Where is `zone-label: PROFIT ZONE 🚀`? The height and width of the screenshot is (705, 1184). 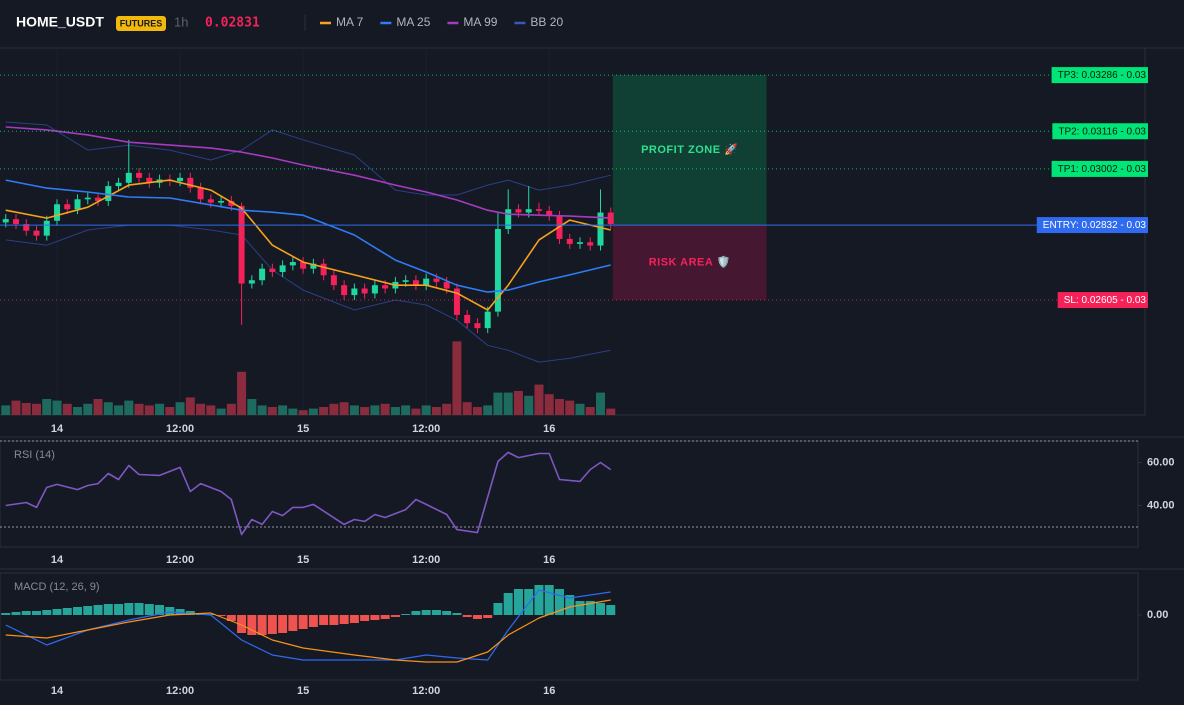
zone-label: PROFIT ZONE 🚀 is located at coordinates (689, 149).